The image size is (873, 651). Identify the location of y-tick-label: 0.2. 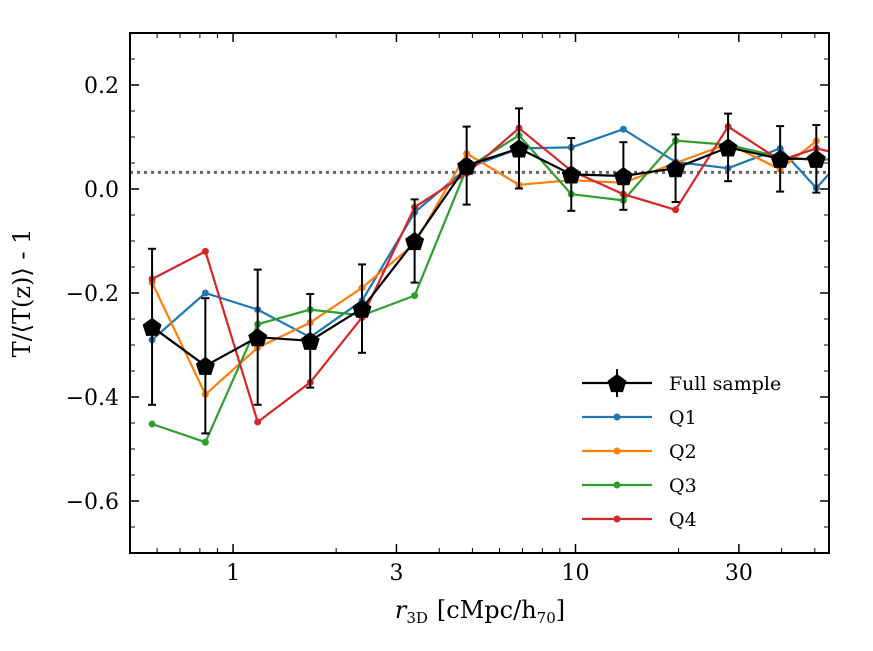
(101, 86).